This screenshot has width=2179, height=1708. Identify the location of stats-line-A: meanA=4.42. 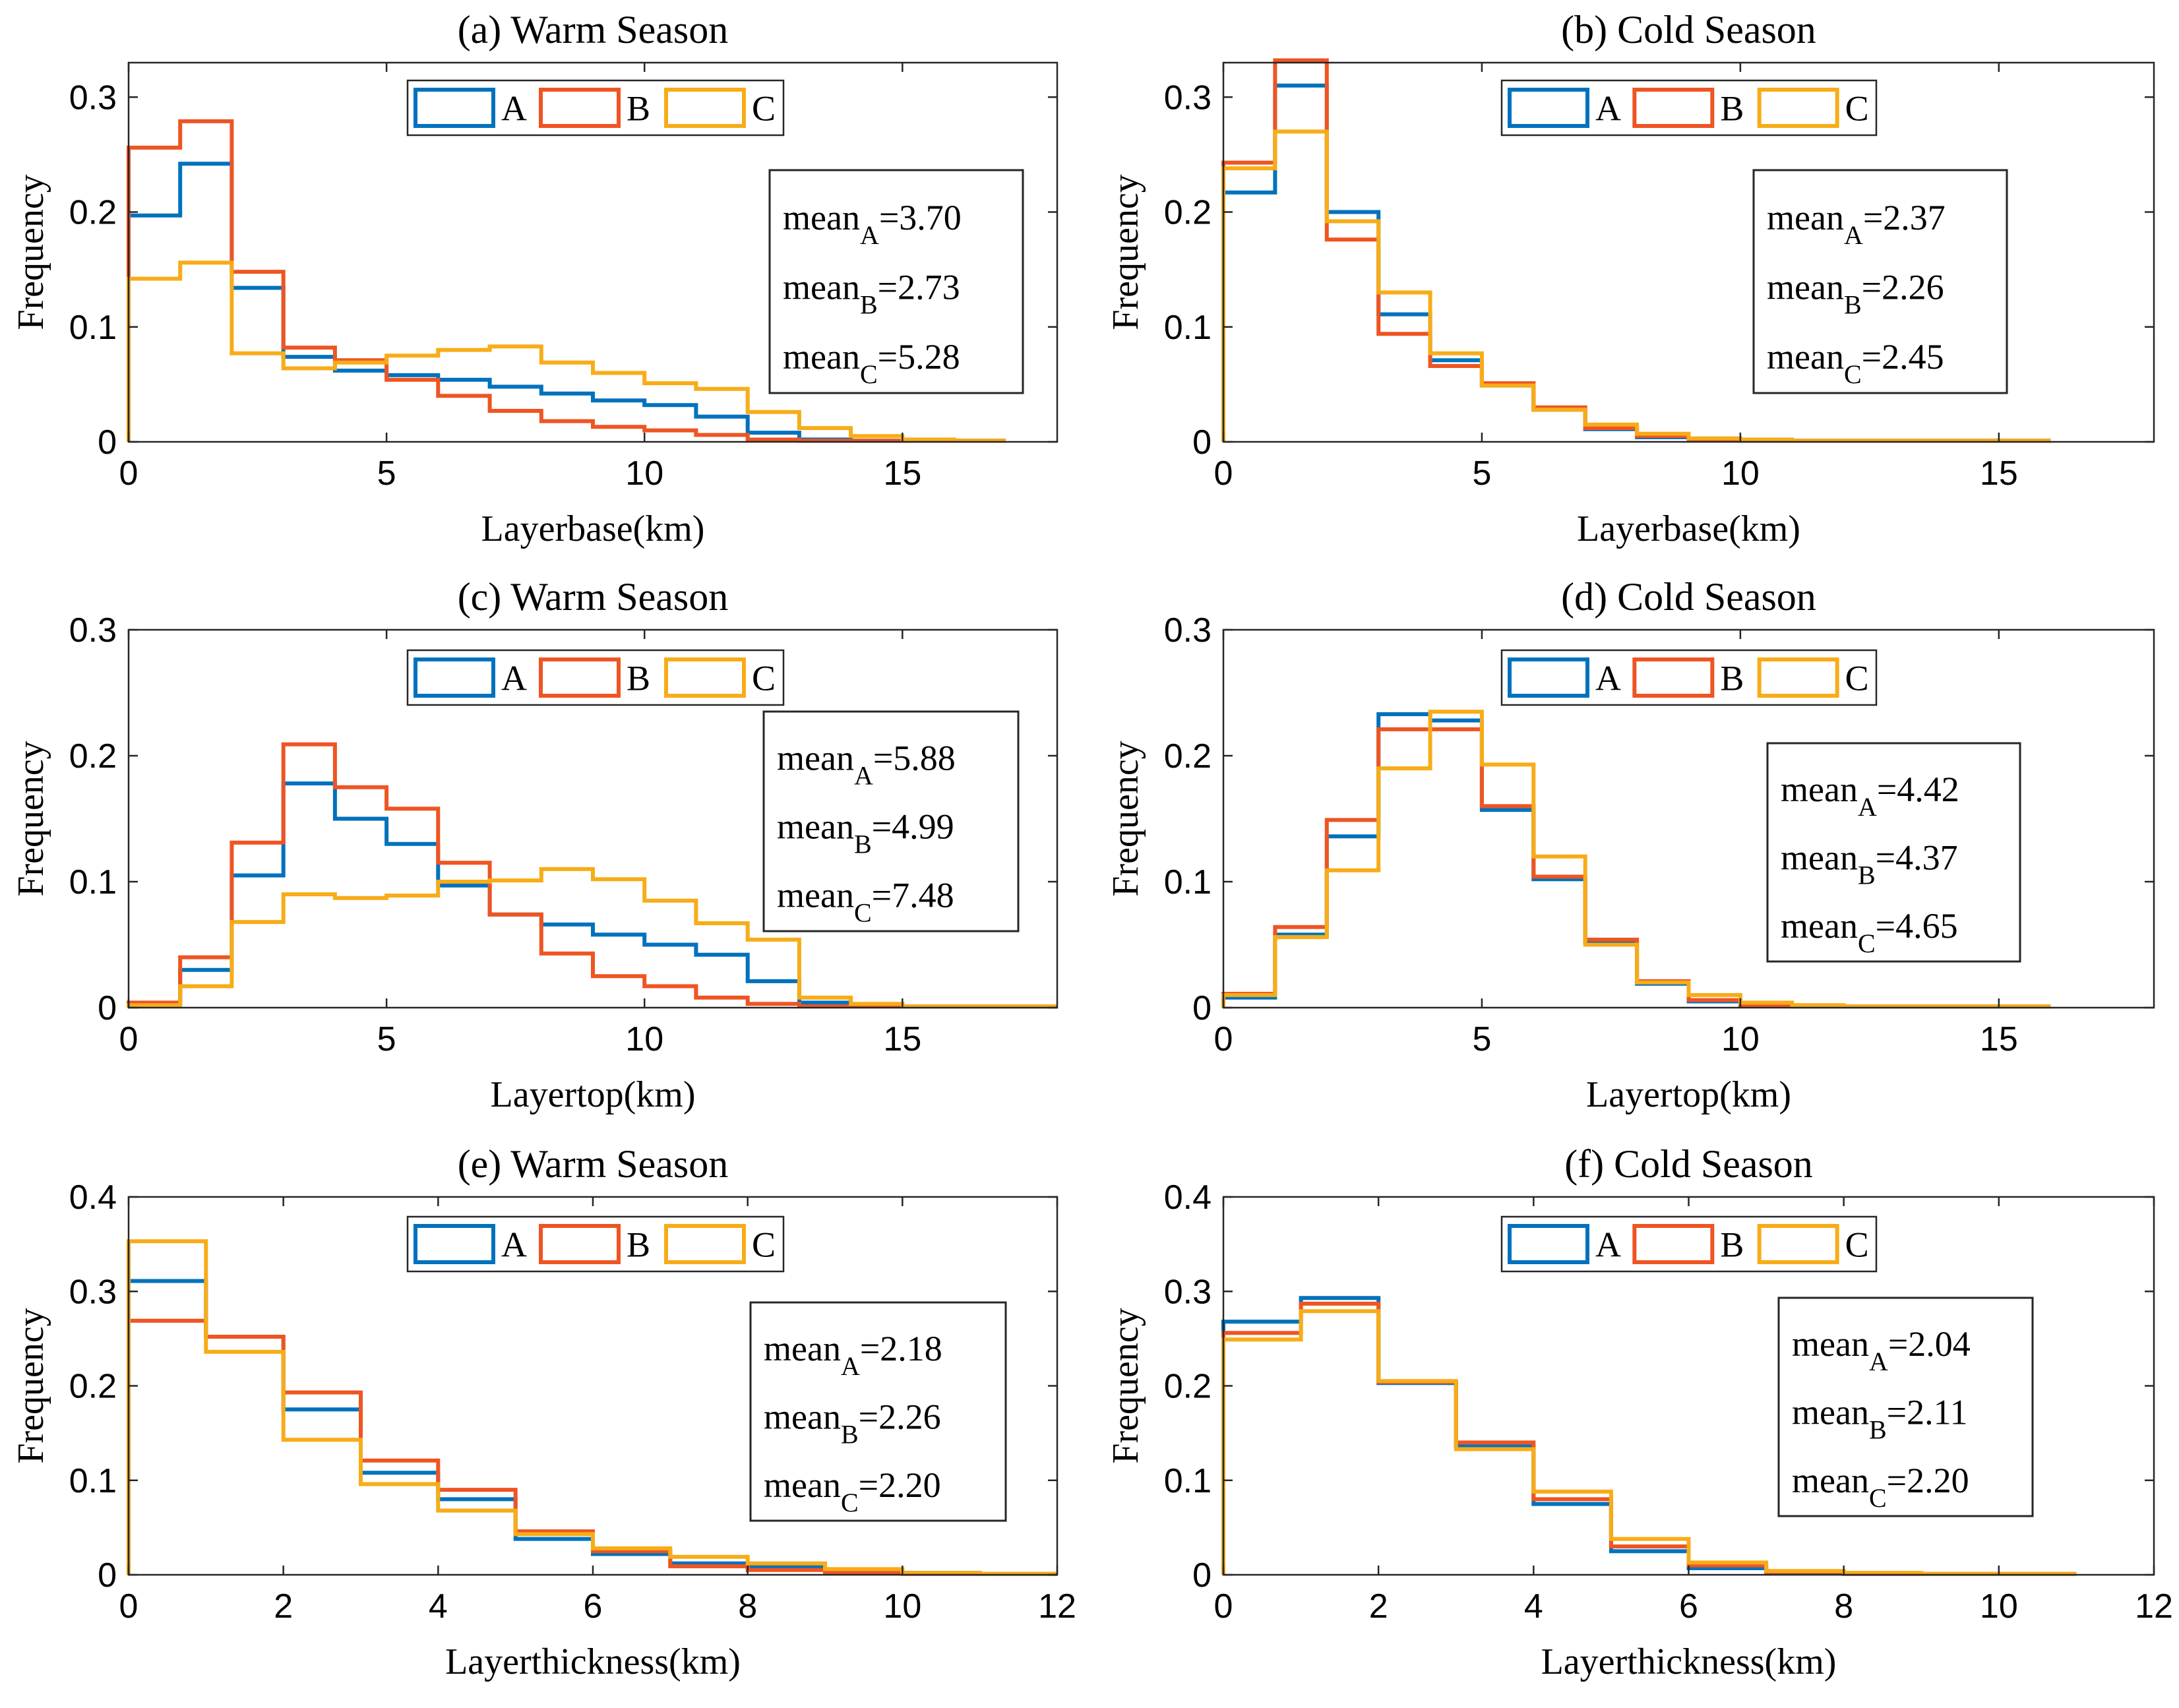
(1870, 796).